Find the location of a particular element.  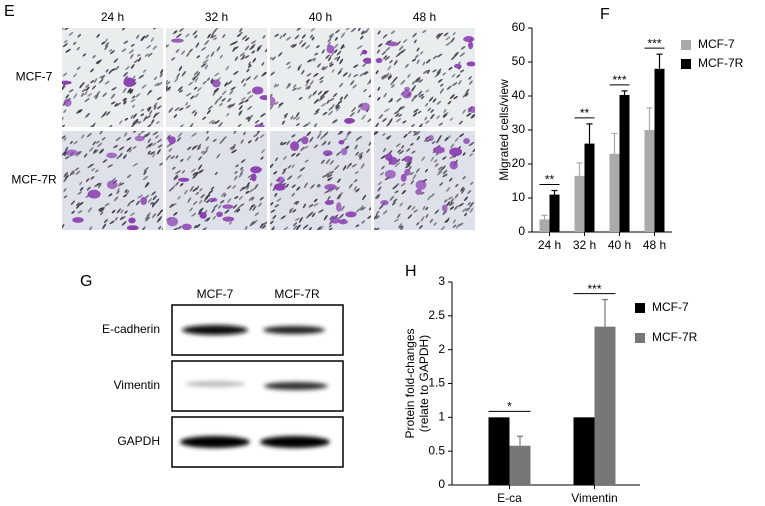

y-tick-label: 40 is located at coordinates (519, 95).